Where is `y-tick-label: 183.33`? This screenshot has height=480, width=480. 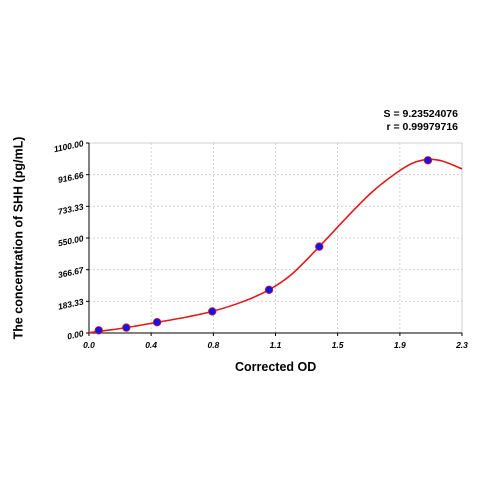 y-tick-label: 183.33 is located at coordinates (71, 303).